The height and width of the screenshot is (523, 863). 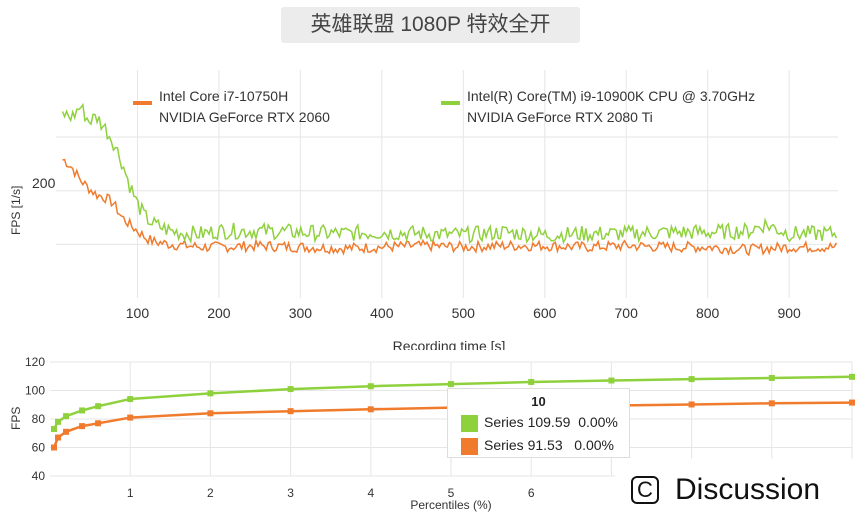 What do you see at coordinates (39, 476) in the screenshot?
I see `y-tick-label: 40` at bounding box center [39, 476].